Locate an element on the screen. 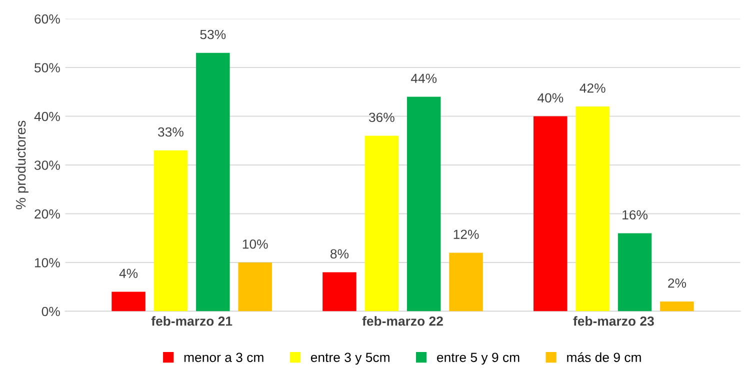 Image resolution: width=750 pixels, height=375 pixels. y-tick-label: 10% is located at coordinates (47, 263).